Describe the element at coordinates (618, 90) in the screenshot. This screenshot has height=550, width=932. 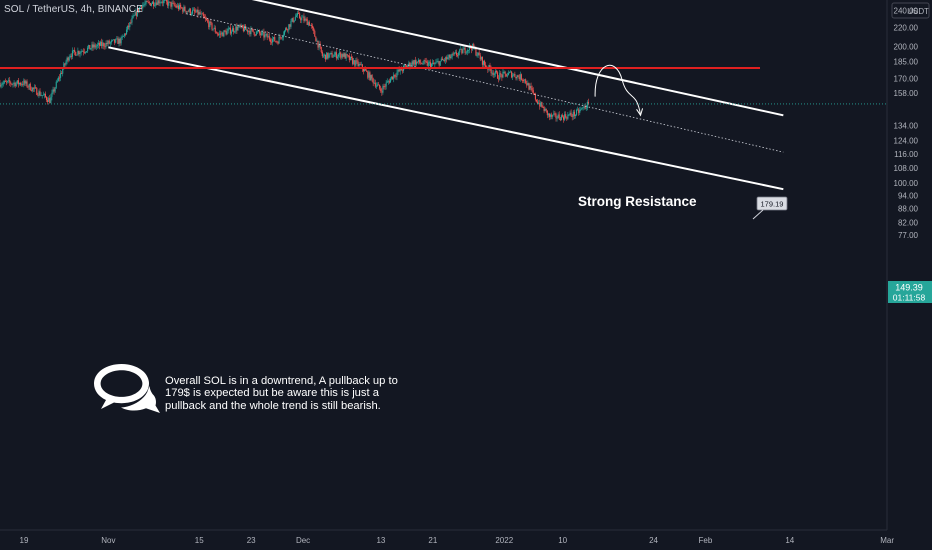
I see `projection-arrow` at that location.